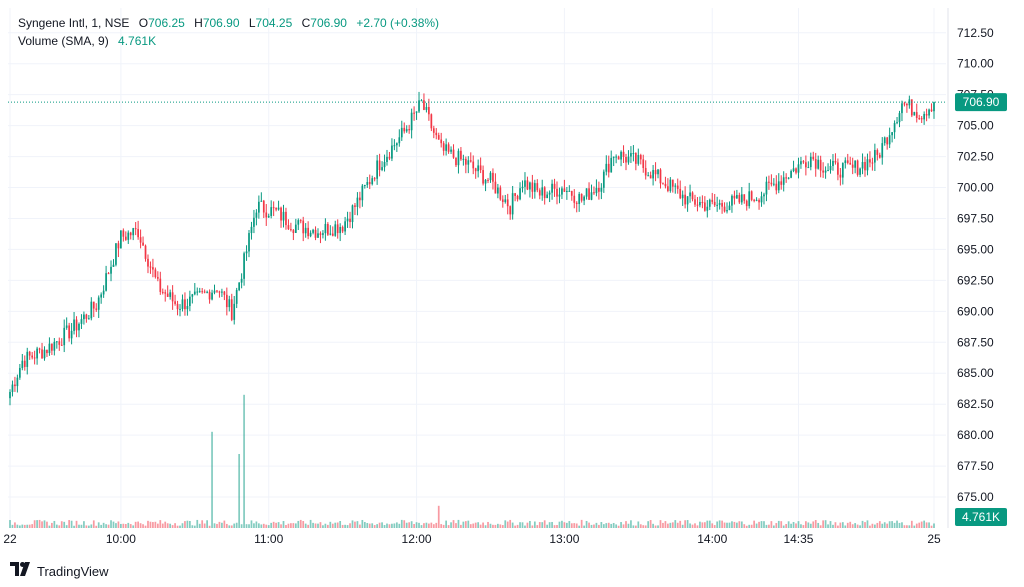 This screenshot has height=587, width=1024. What do you see at coordinates (328, 23) in the screenshot?
I see `close-value: 706.90` at bounding box center [328, 23].